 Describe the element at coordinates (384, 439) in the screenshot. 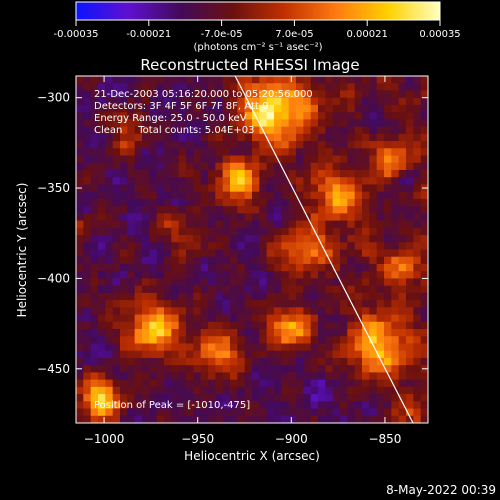

I see `x-tick-label: −850` at that location.